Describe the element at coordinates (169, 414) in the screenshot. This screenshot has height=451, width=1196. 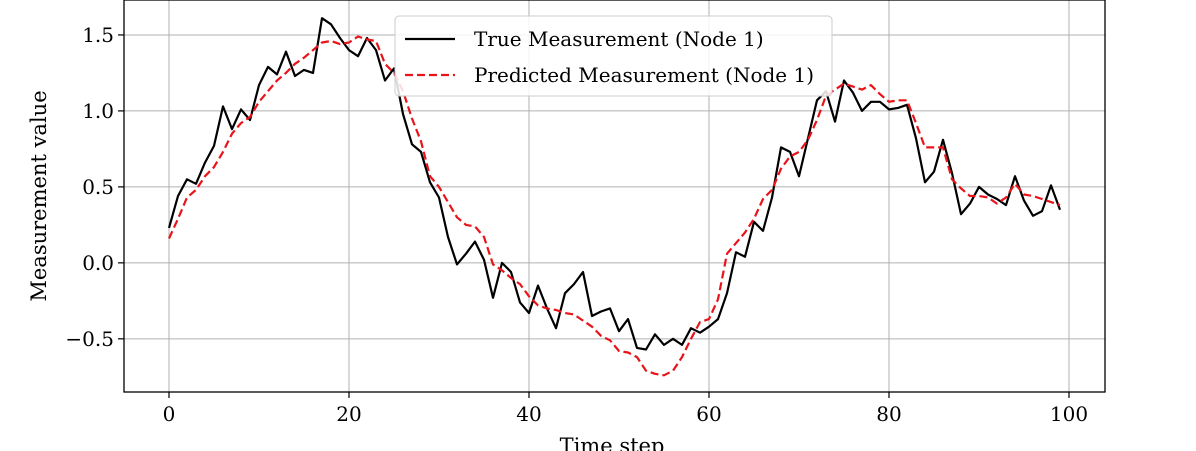
I see `x-tick-label: 0` at that location.